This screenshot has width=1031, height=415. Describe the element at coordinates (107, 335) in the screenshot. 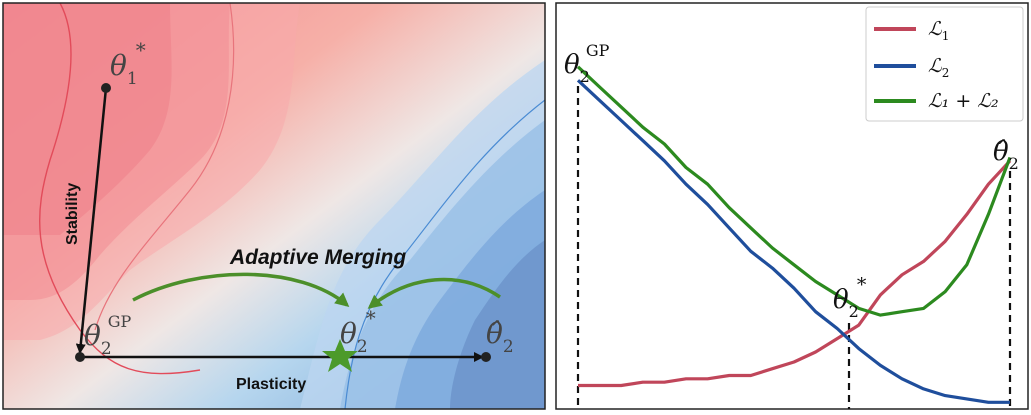

I see `label-theta2-gp-left: θ2GP` at that location.